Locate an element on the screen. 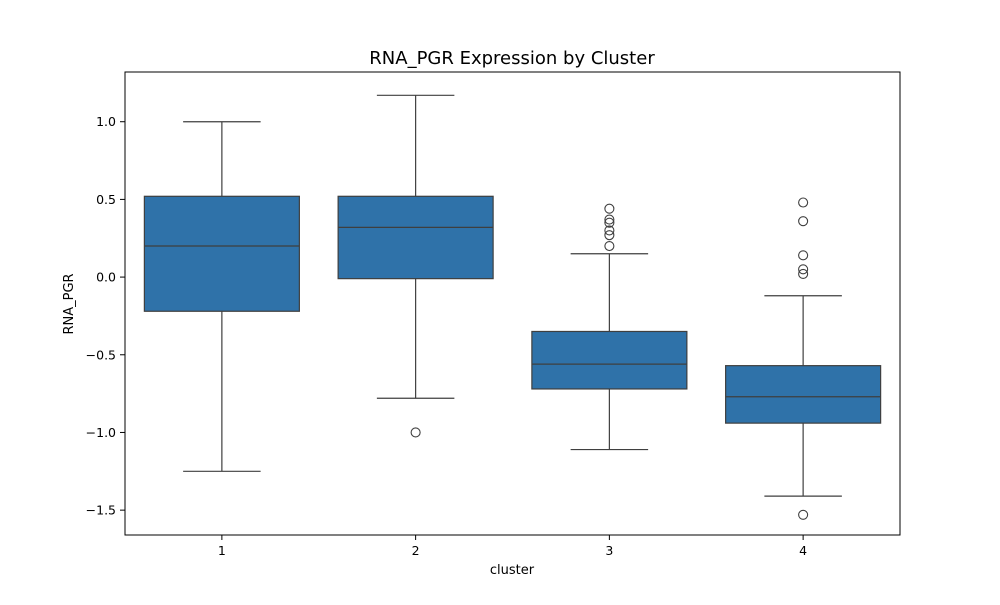 The width and height of the screenshot is (1000, 605). x-tick-label: 3 is located at coordinates (609, 550).